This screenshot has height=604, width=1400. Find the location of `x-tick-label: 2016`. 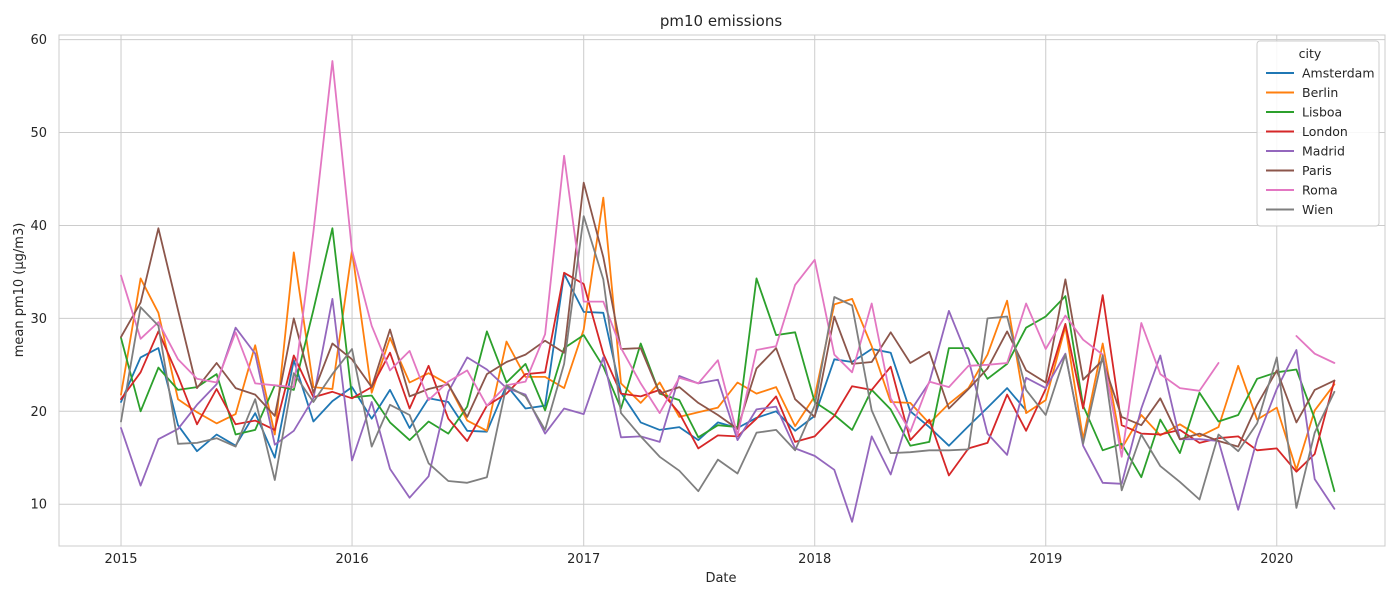

x-tick-label: 2016 is located at coordinates (352, 559).